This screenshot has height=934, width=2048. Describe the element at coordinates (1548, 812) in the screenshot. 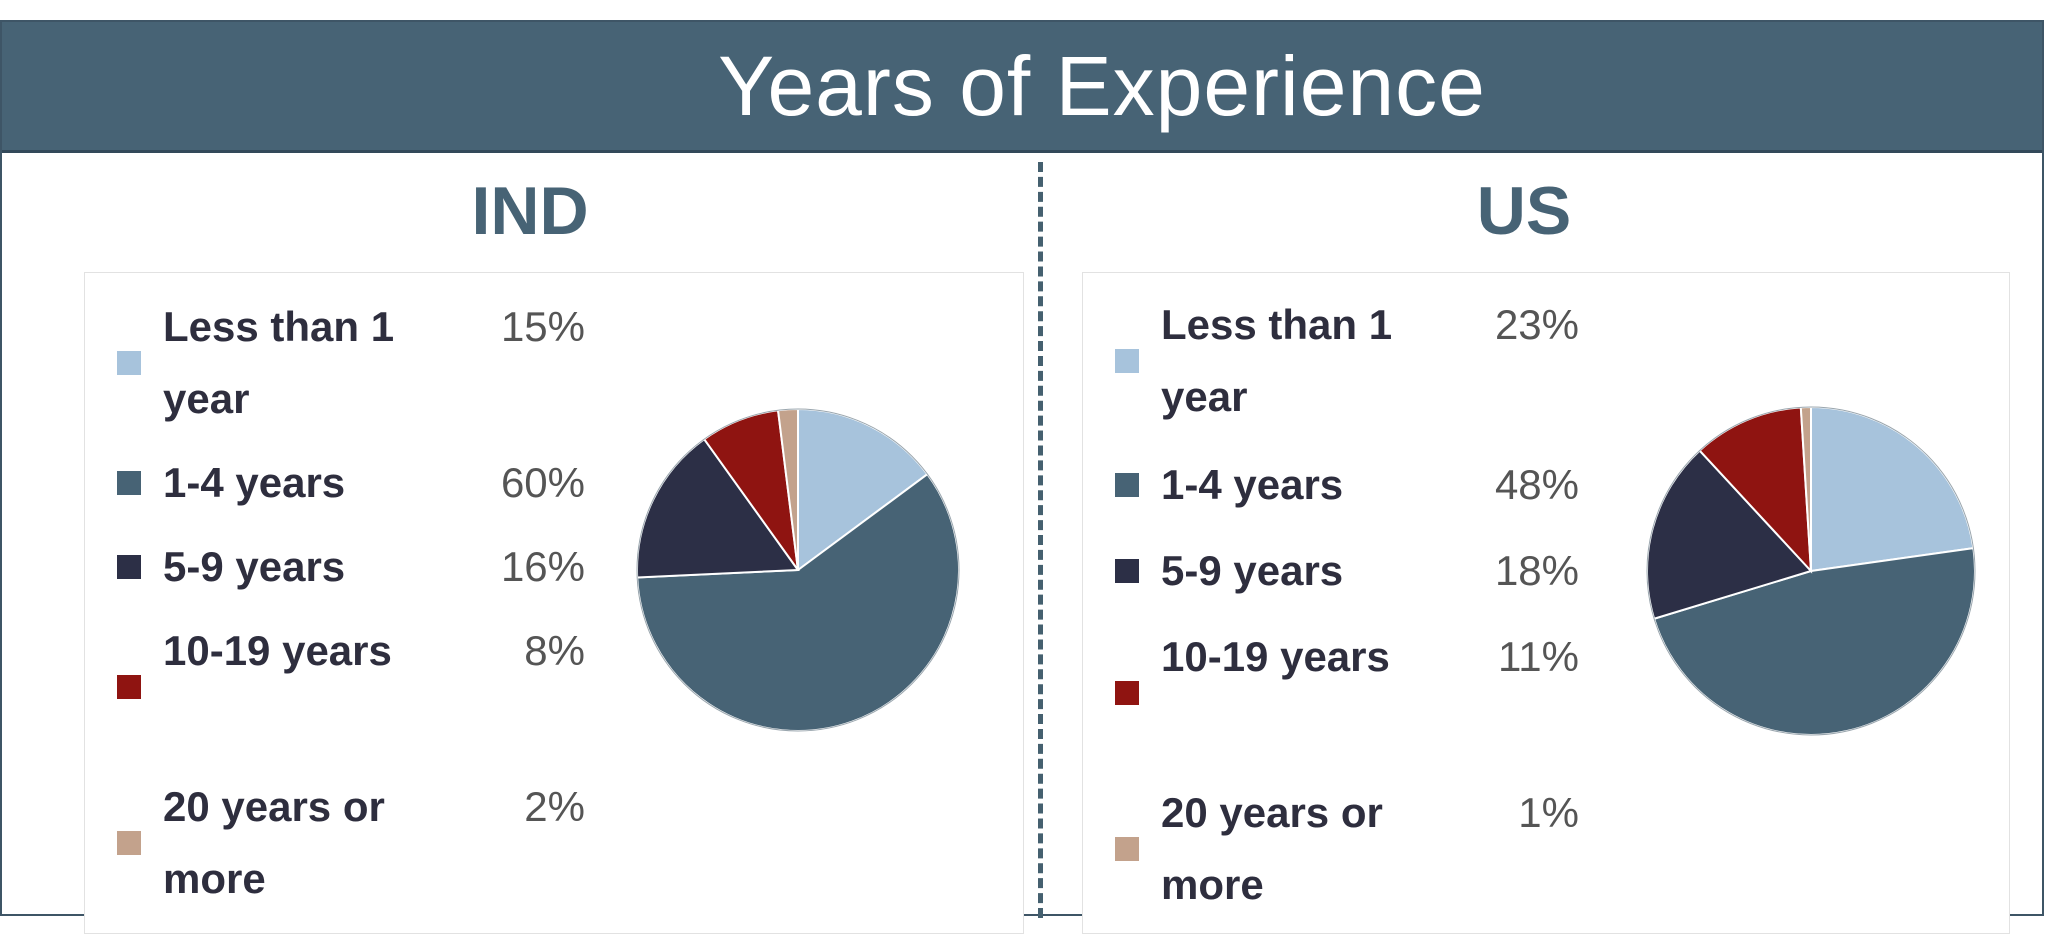

I see `legend-value: 1%` at that location.